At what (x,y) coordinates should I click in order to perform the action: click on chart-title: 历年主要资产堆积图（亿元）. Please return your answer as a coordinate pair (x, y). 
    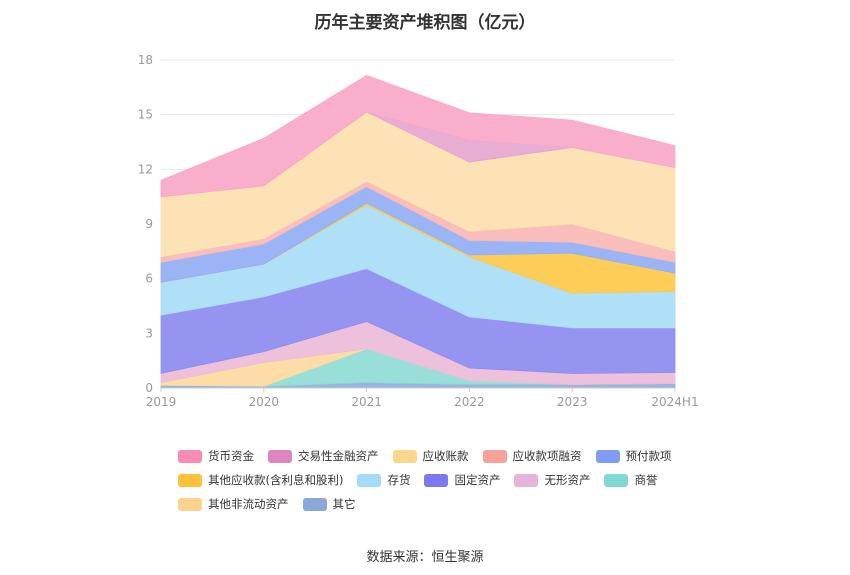
    Looking at the image, I should click on (425, 23).